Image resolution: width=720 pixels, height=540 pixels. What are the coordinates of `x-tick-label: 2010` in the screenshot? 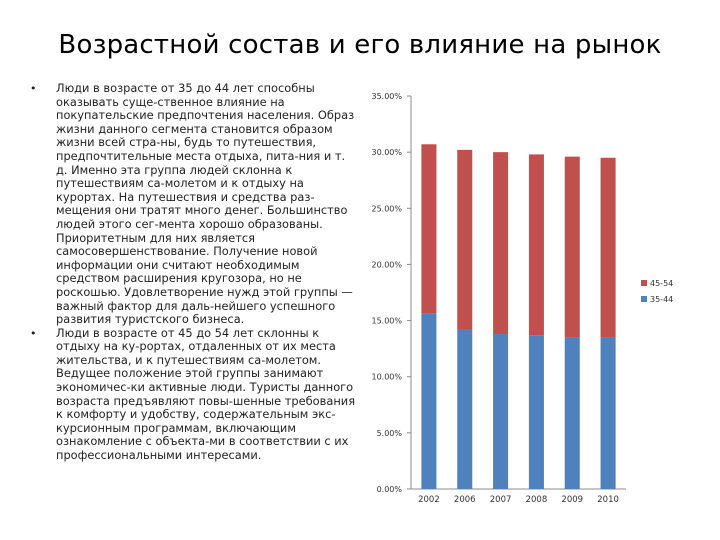 It's located at (608, 500).